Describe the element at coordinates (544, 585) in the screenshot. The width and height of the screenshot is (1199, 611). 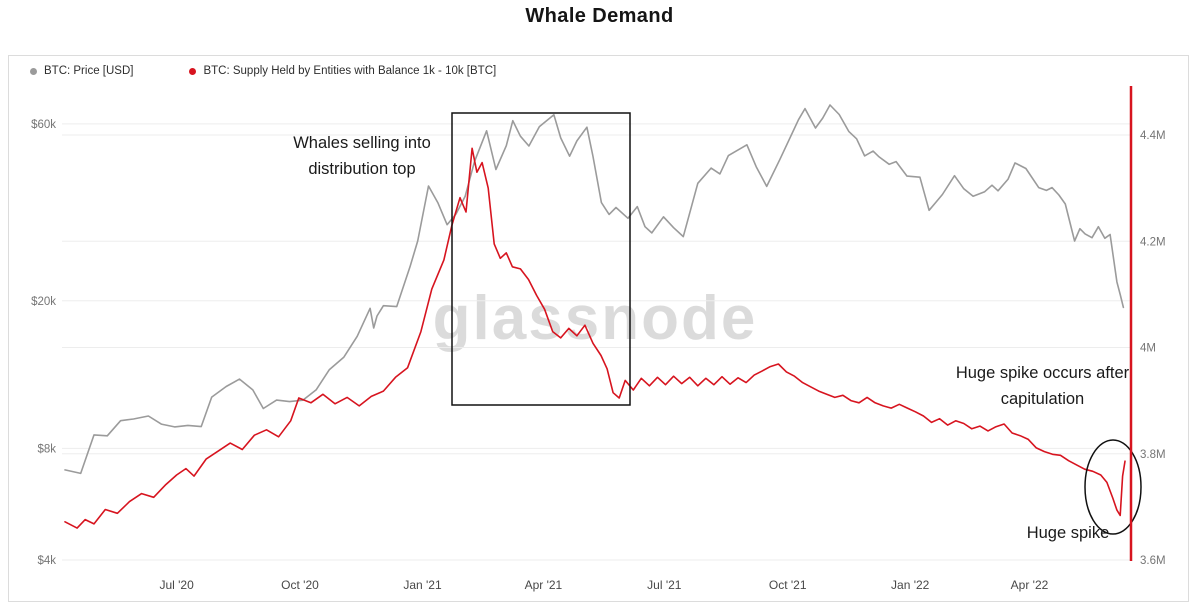
I see `x-tick-label: Apr '21` at that location.